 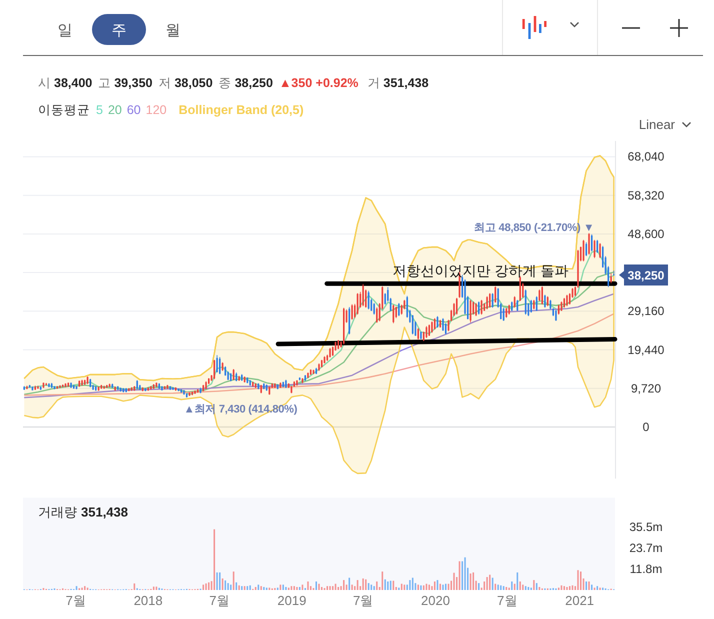 I want to click on y-tick-label: 23.7m, so click(x=646, y=547).